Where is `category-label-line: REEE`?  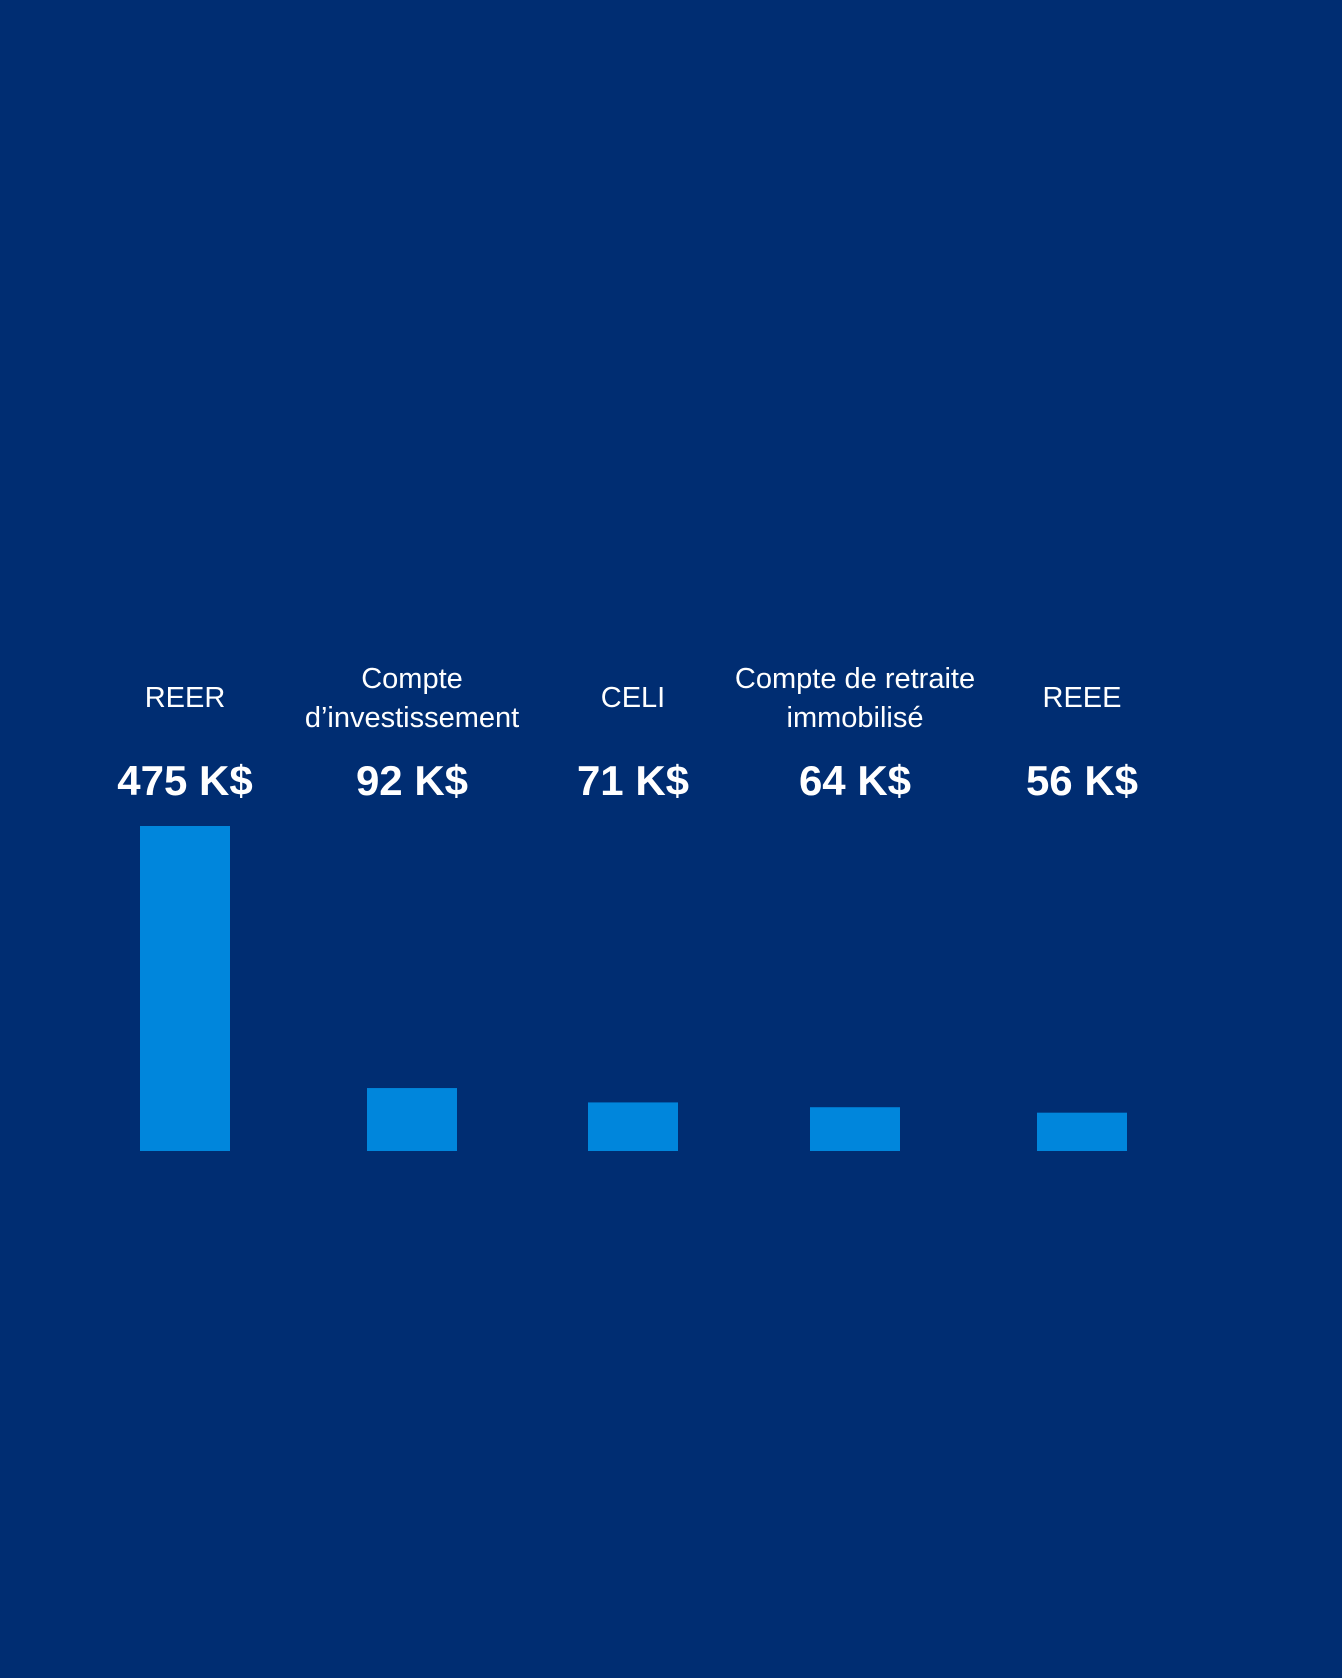 category-label-line: REEE is located at coordinates (1082, 698).